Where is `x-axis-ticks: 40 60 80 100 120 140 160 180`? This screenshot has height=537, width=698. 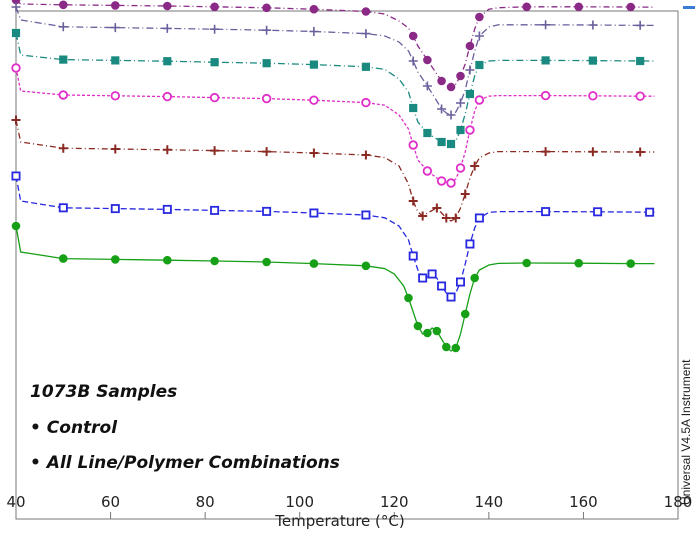 x-axis-ticks: 40 60 80 100 120 140 160 180 is located at coordinates (349, 506).